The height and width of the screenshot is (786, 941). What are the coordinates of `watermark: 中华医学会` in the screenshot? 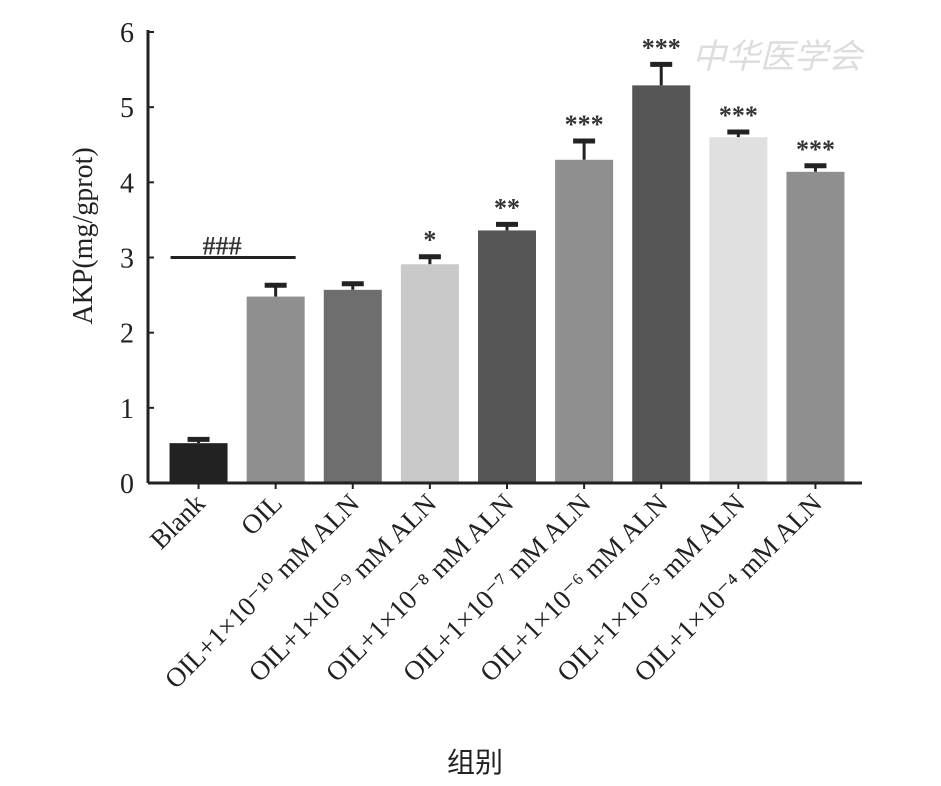 It's located at (779, 57).